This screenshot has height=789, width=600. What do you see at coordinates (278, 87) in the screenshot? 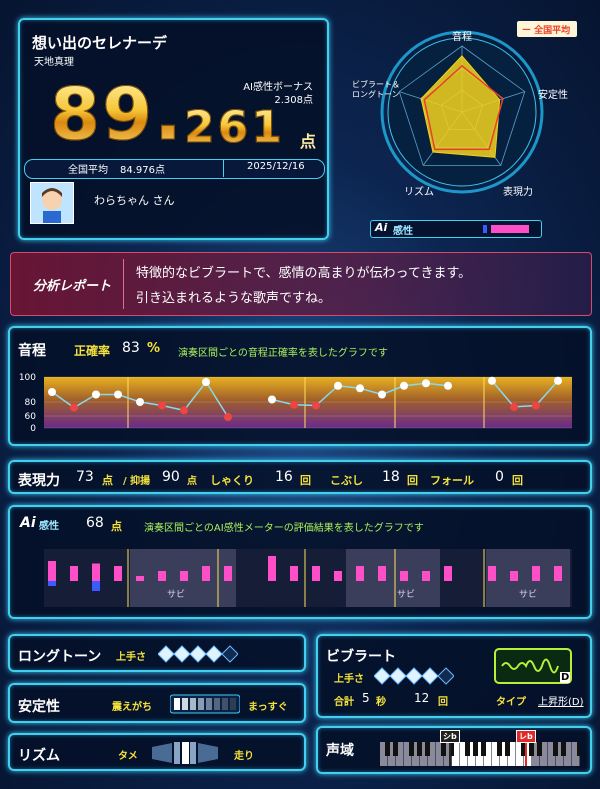
I see `ai-bonus-label: AI感性ボーナス` at bounding box center [278, 87].